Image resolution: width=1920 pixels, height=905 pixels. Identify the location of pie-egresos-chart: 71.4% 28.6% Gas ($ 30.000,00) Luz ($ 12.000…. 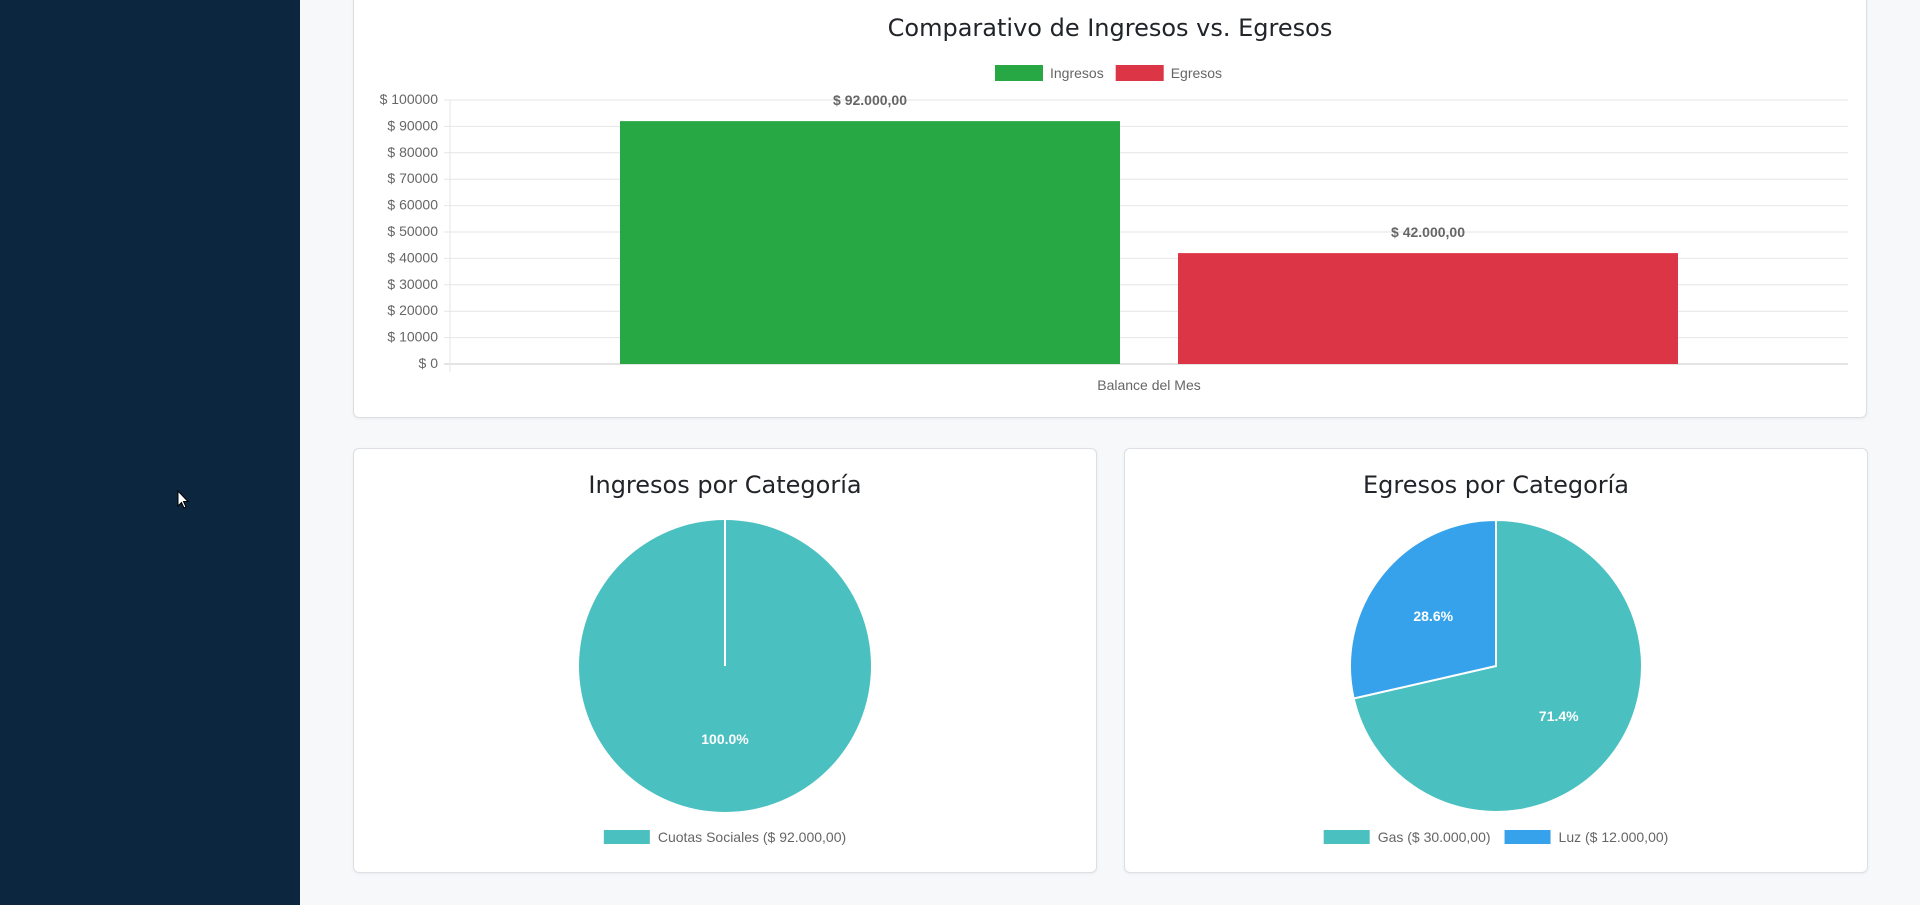
(1496, 681).